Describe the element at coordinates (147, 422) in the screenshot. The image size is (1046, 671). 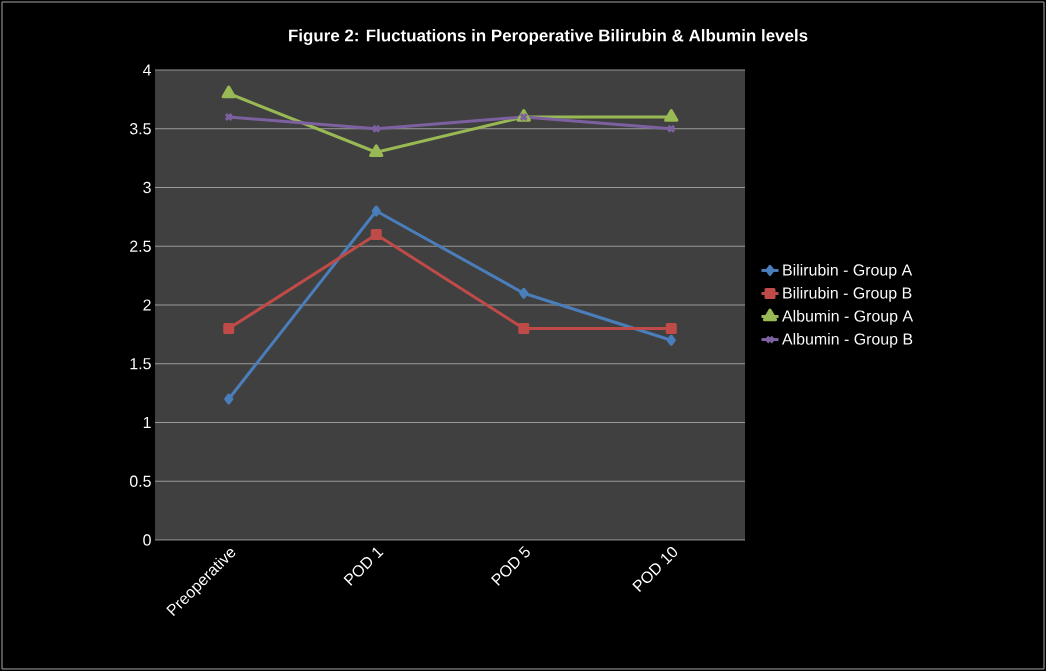
I see `y-tick-label: 1` at that location.